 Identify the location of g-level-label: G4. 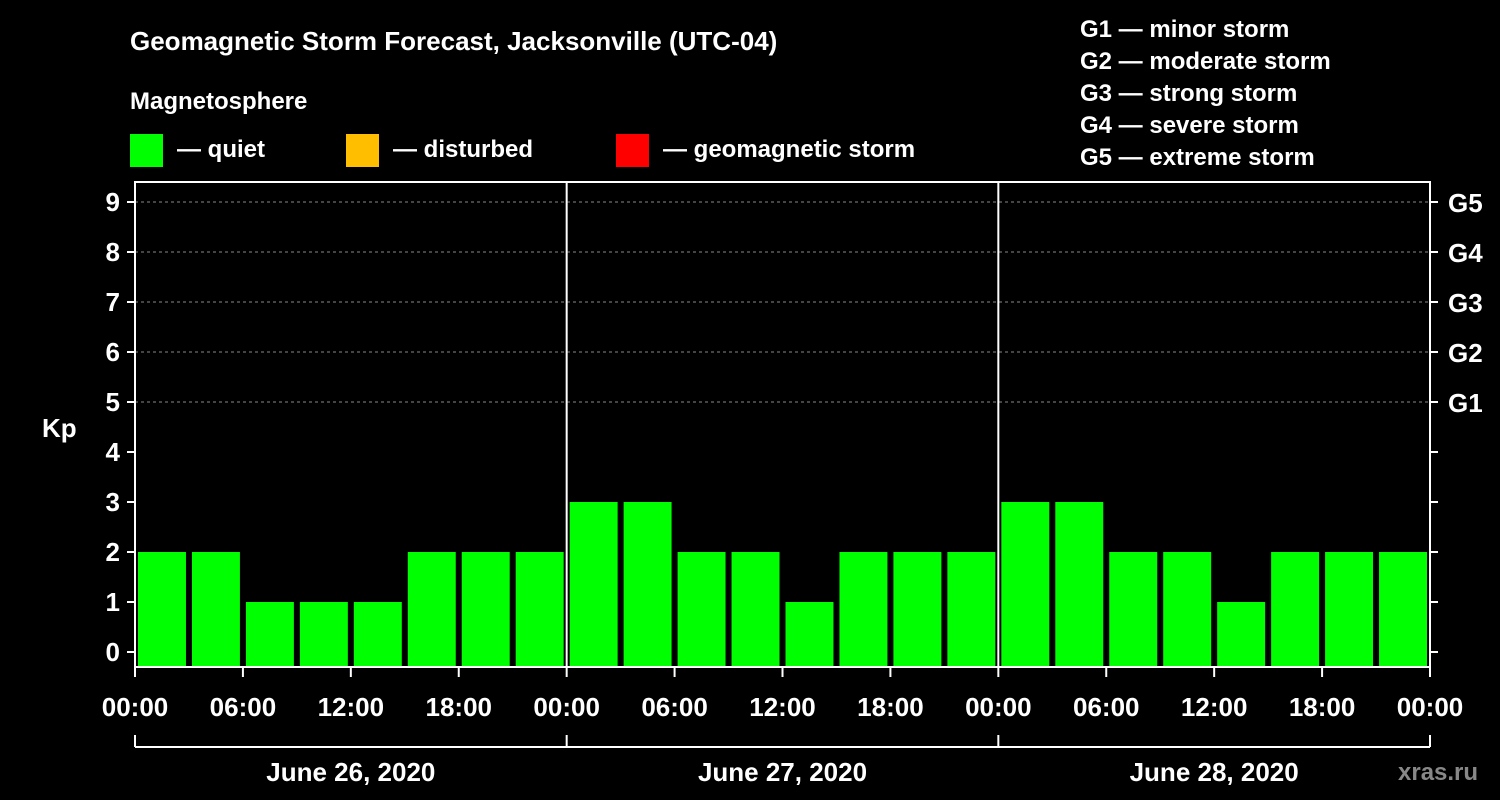
(1465, 253).